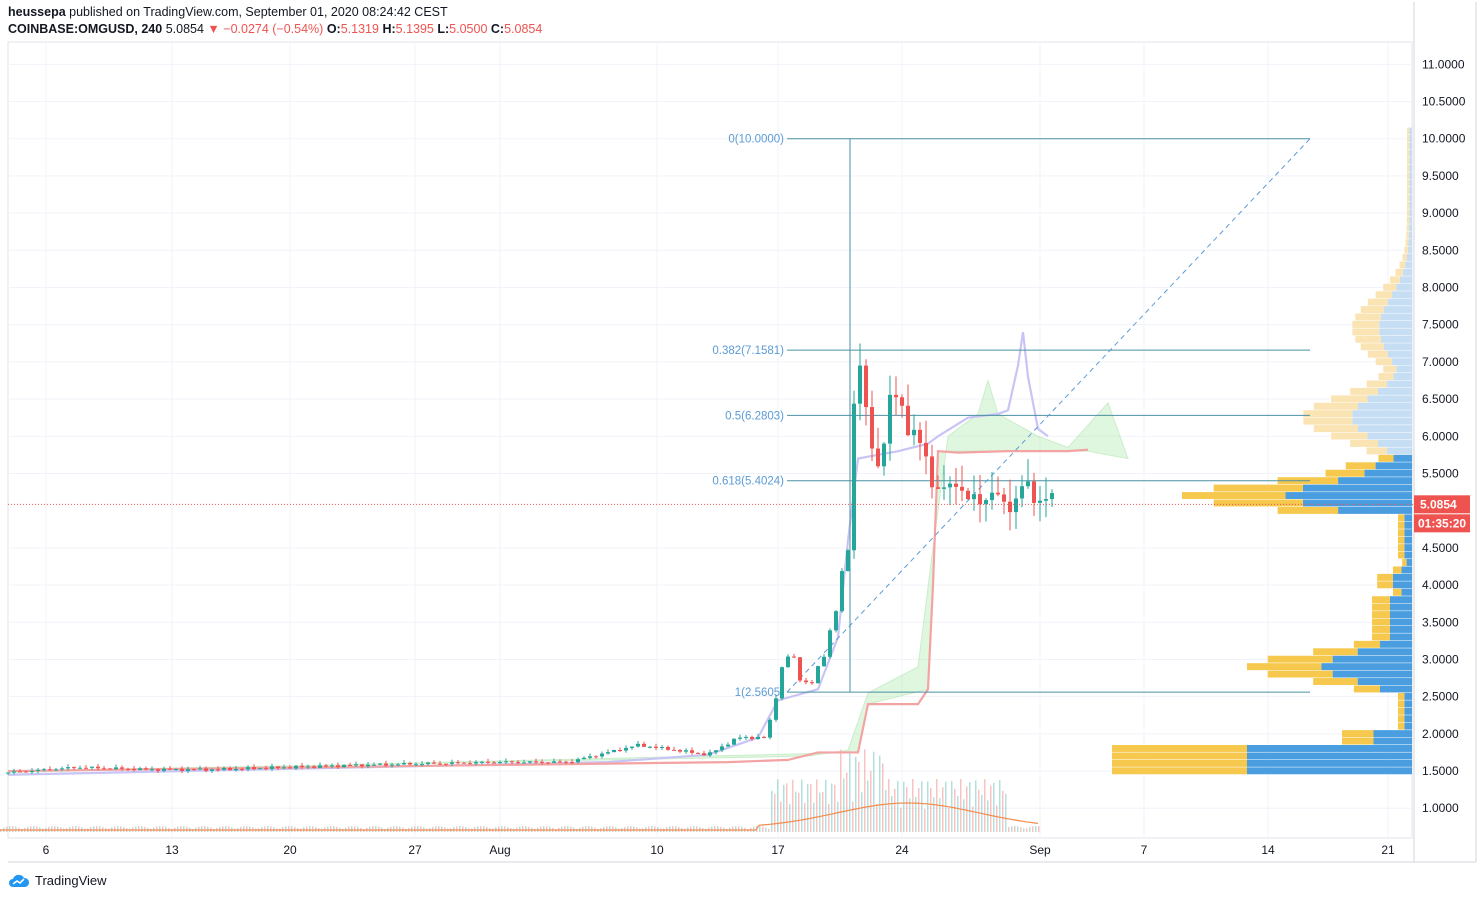 The image size is (1484, 900). I want to click on symbol-label: COINBASE:OMGUSD, 240, so click(85, 29).